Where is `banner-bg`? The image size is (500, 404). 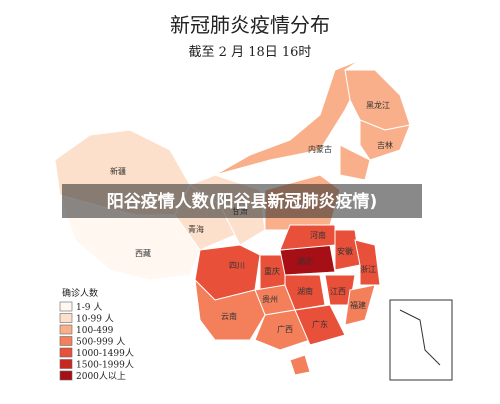
banner-bg is located at coordinates (242, 201).